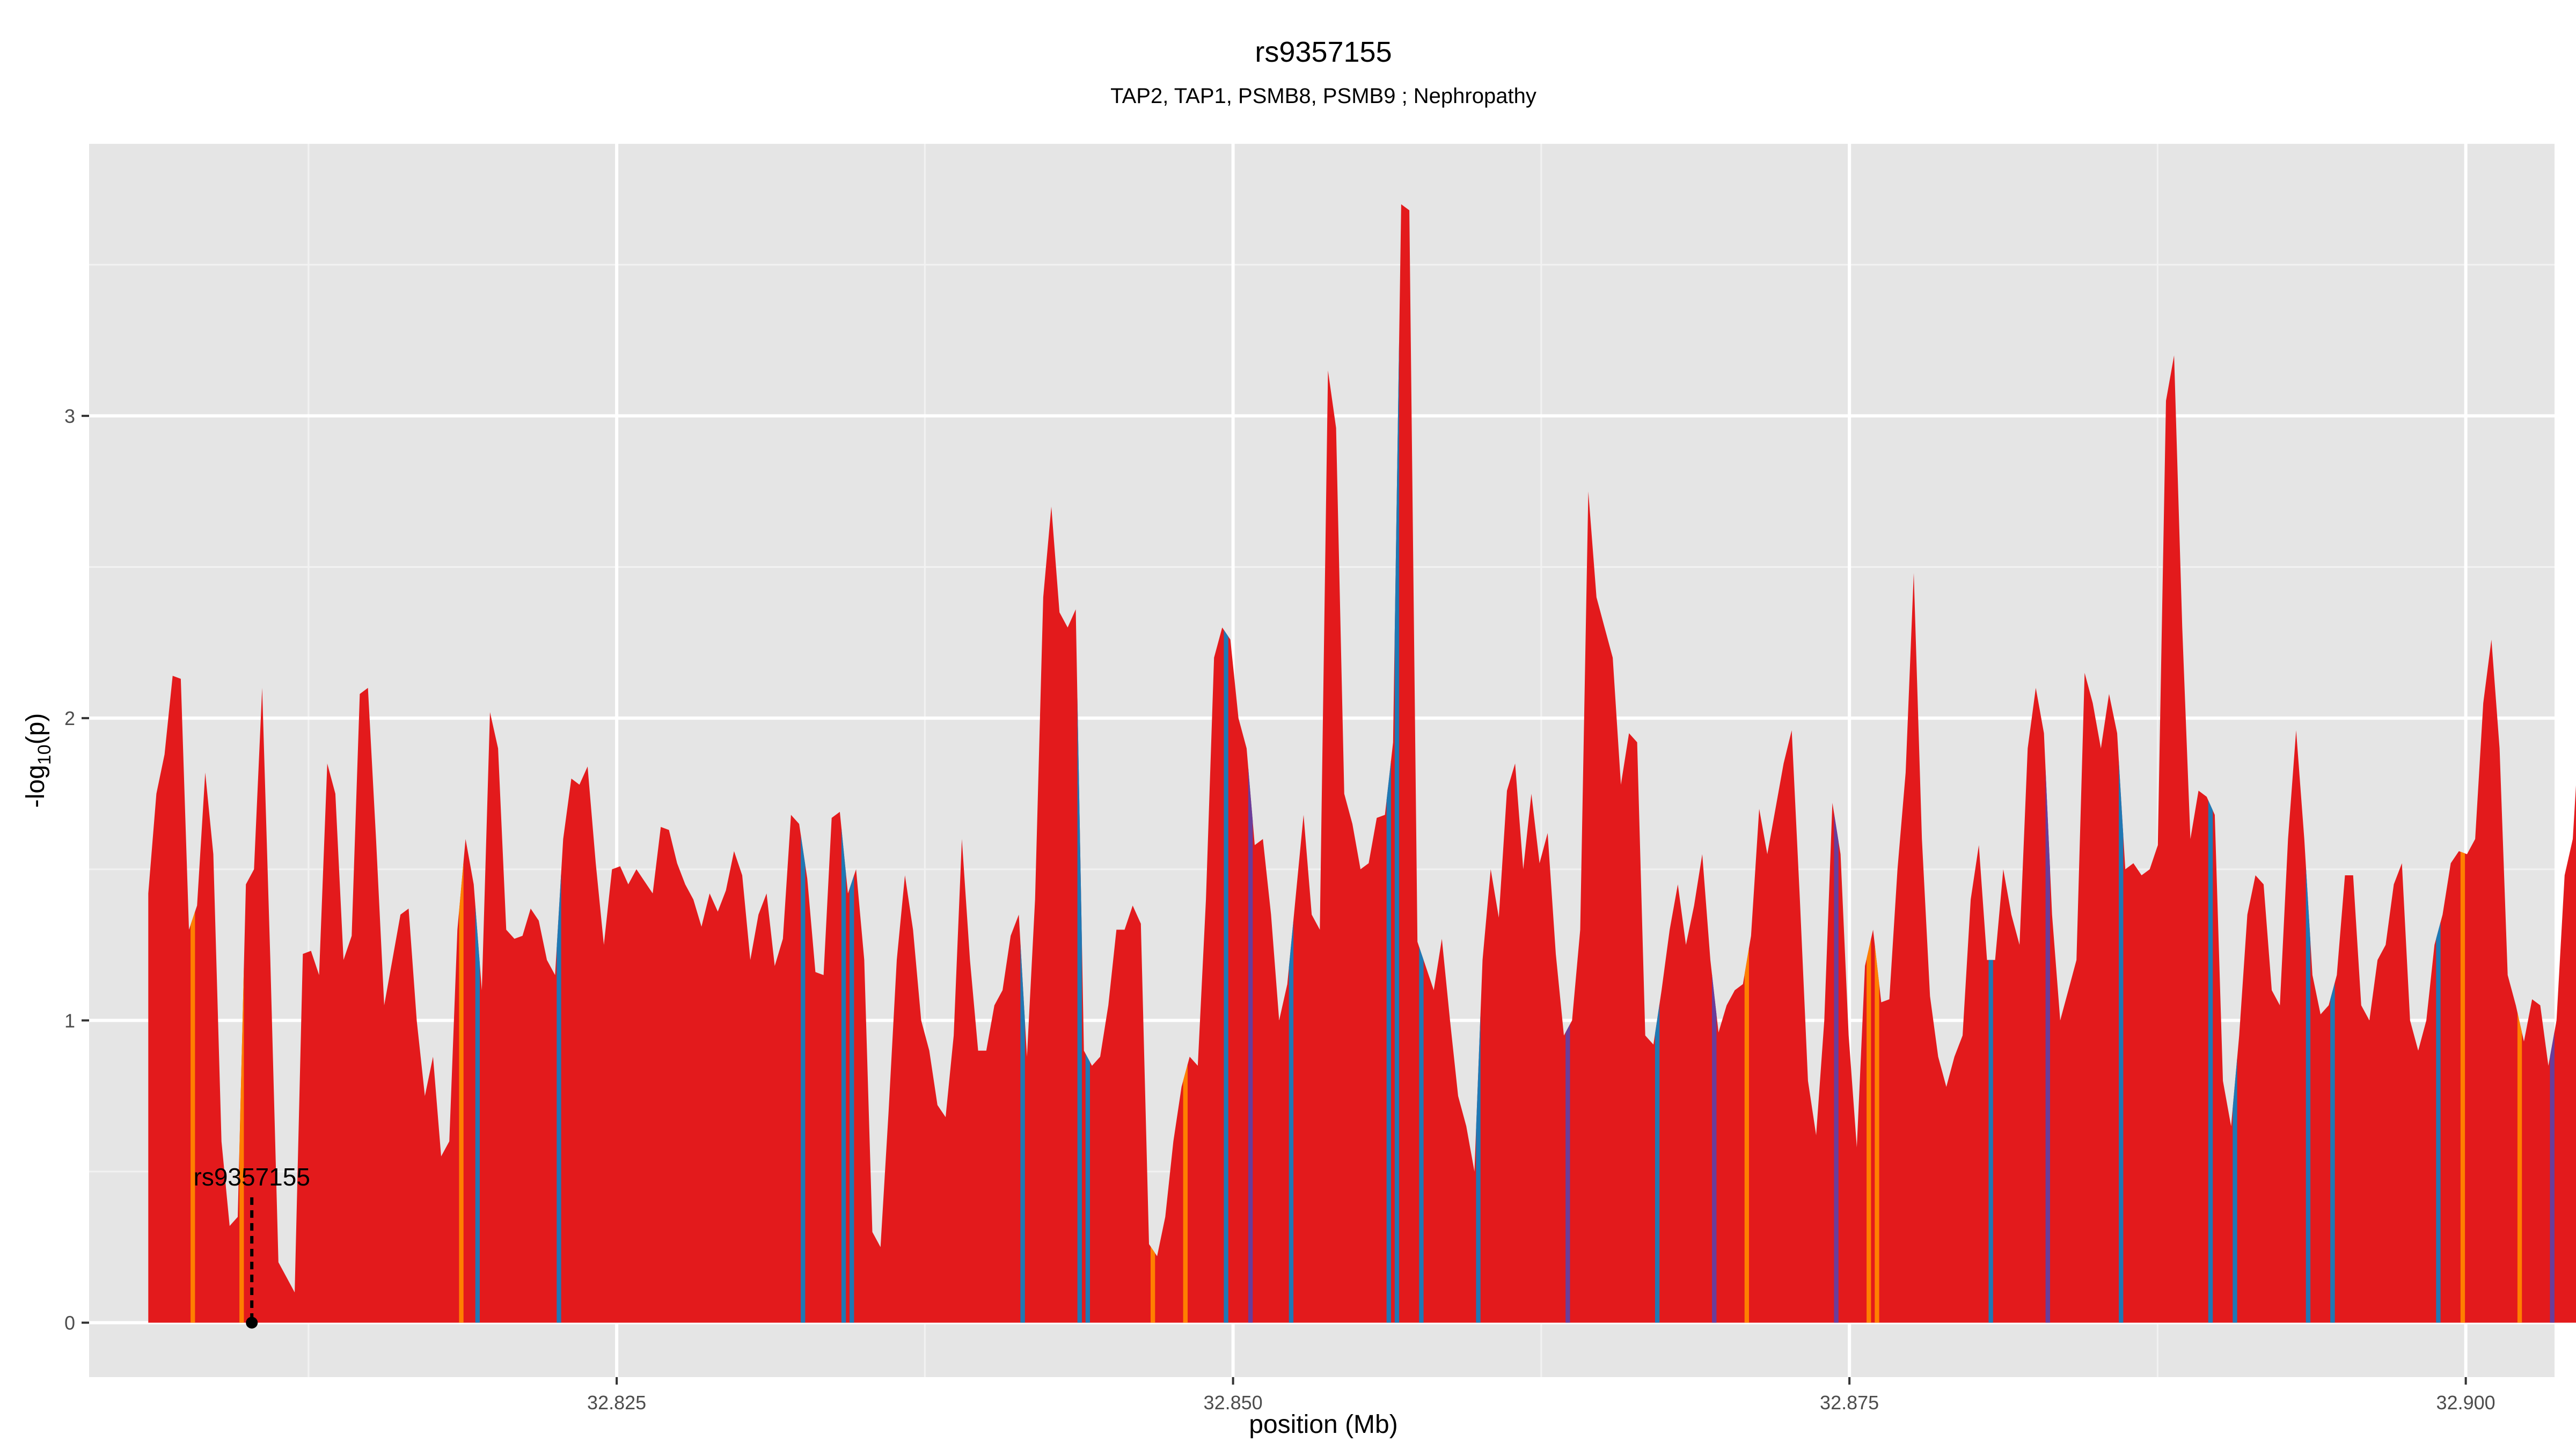 The image size is (2576, 1449). Describe the element at coordinates (69, 1323) in the screenshot. I see `y-tick-label: 0` at that location.